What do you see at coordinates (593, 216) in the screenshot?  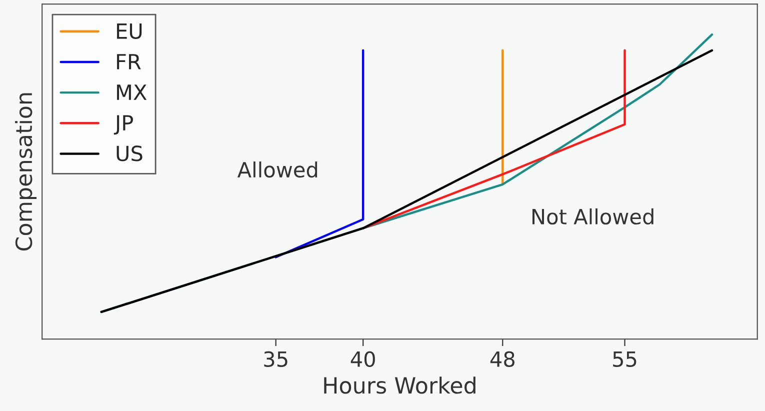 I see `annotation: Not Allowed` at bounding box center [593, 216].